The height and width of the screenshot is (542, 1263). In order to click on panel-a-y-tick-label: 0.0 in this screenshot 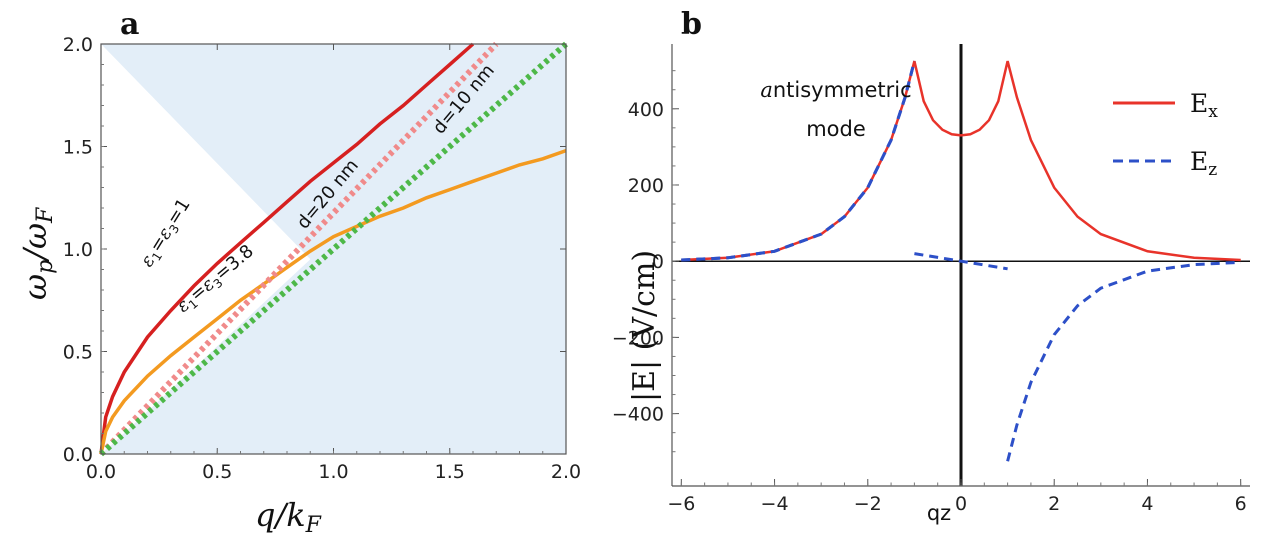, I will do `click(78, 455)`.